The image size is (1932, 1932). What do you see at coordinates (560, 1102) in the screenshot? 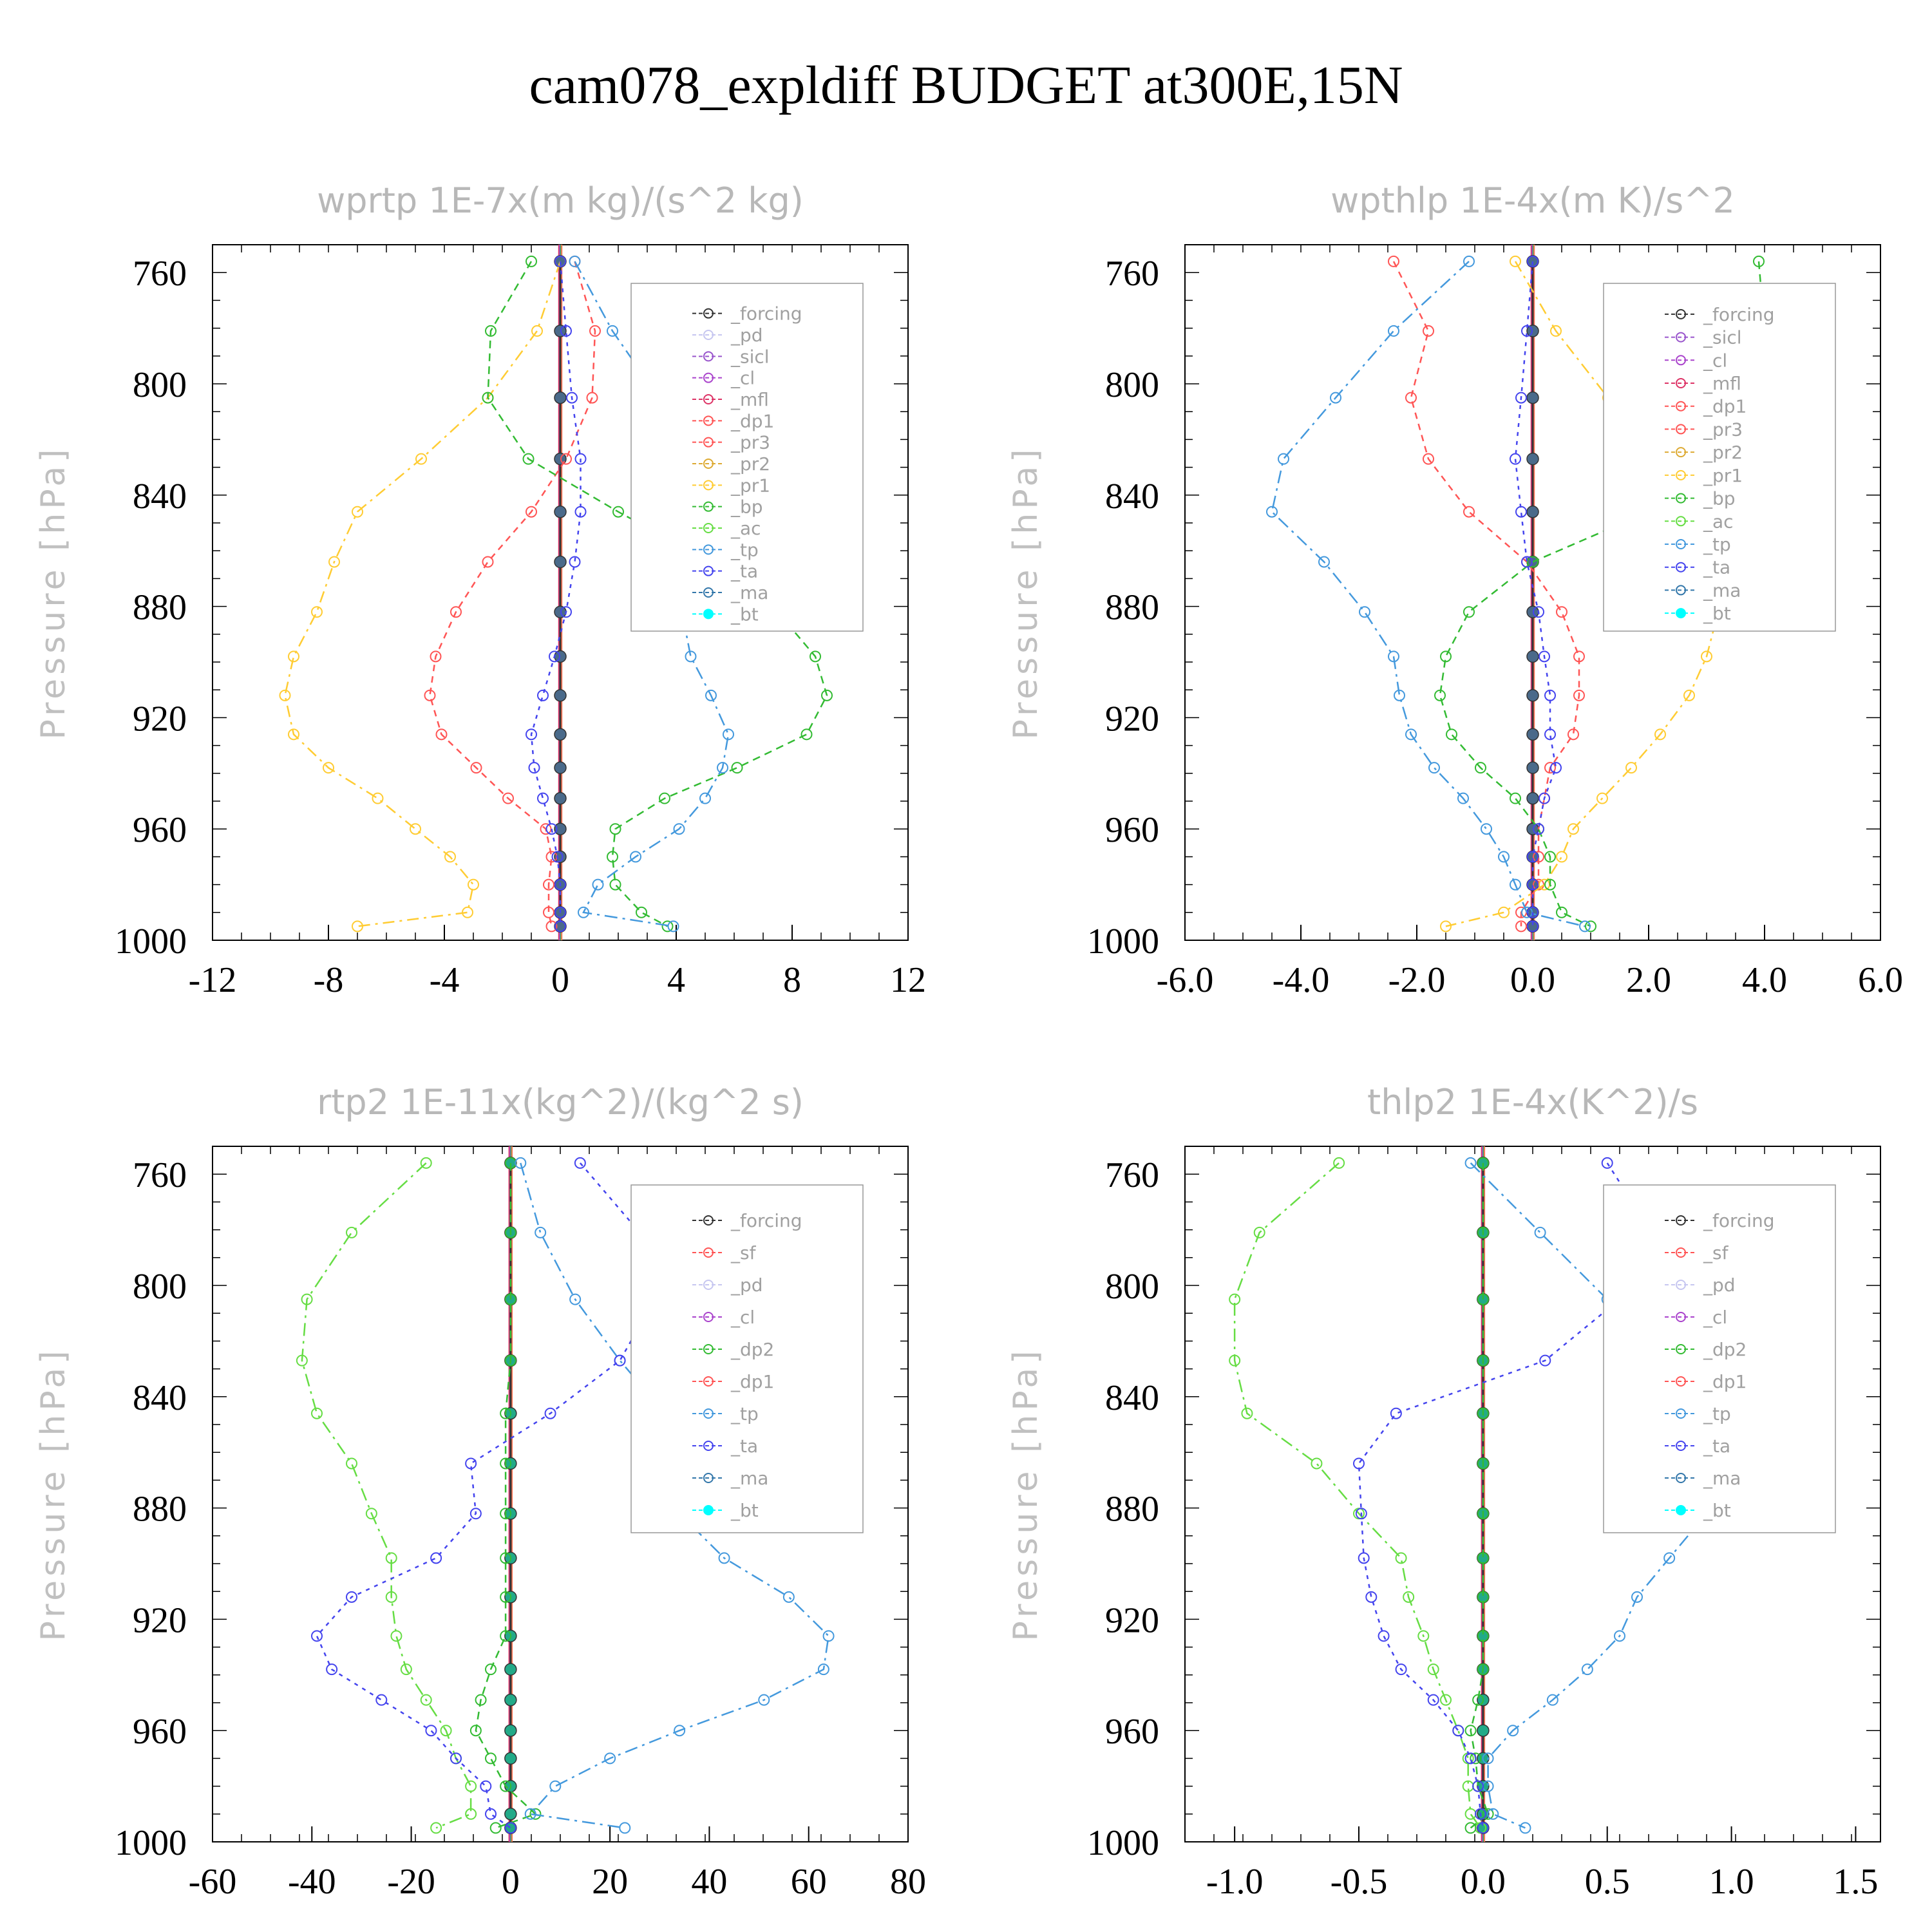
I see `panel-title: rtp2 1E-11x(kg^2)/(kg^2 s)` at bounding box center [560, 1102].